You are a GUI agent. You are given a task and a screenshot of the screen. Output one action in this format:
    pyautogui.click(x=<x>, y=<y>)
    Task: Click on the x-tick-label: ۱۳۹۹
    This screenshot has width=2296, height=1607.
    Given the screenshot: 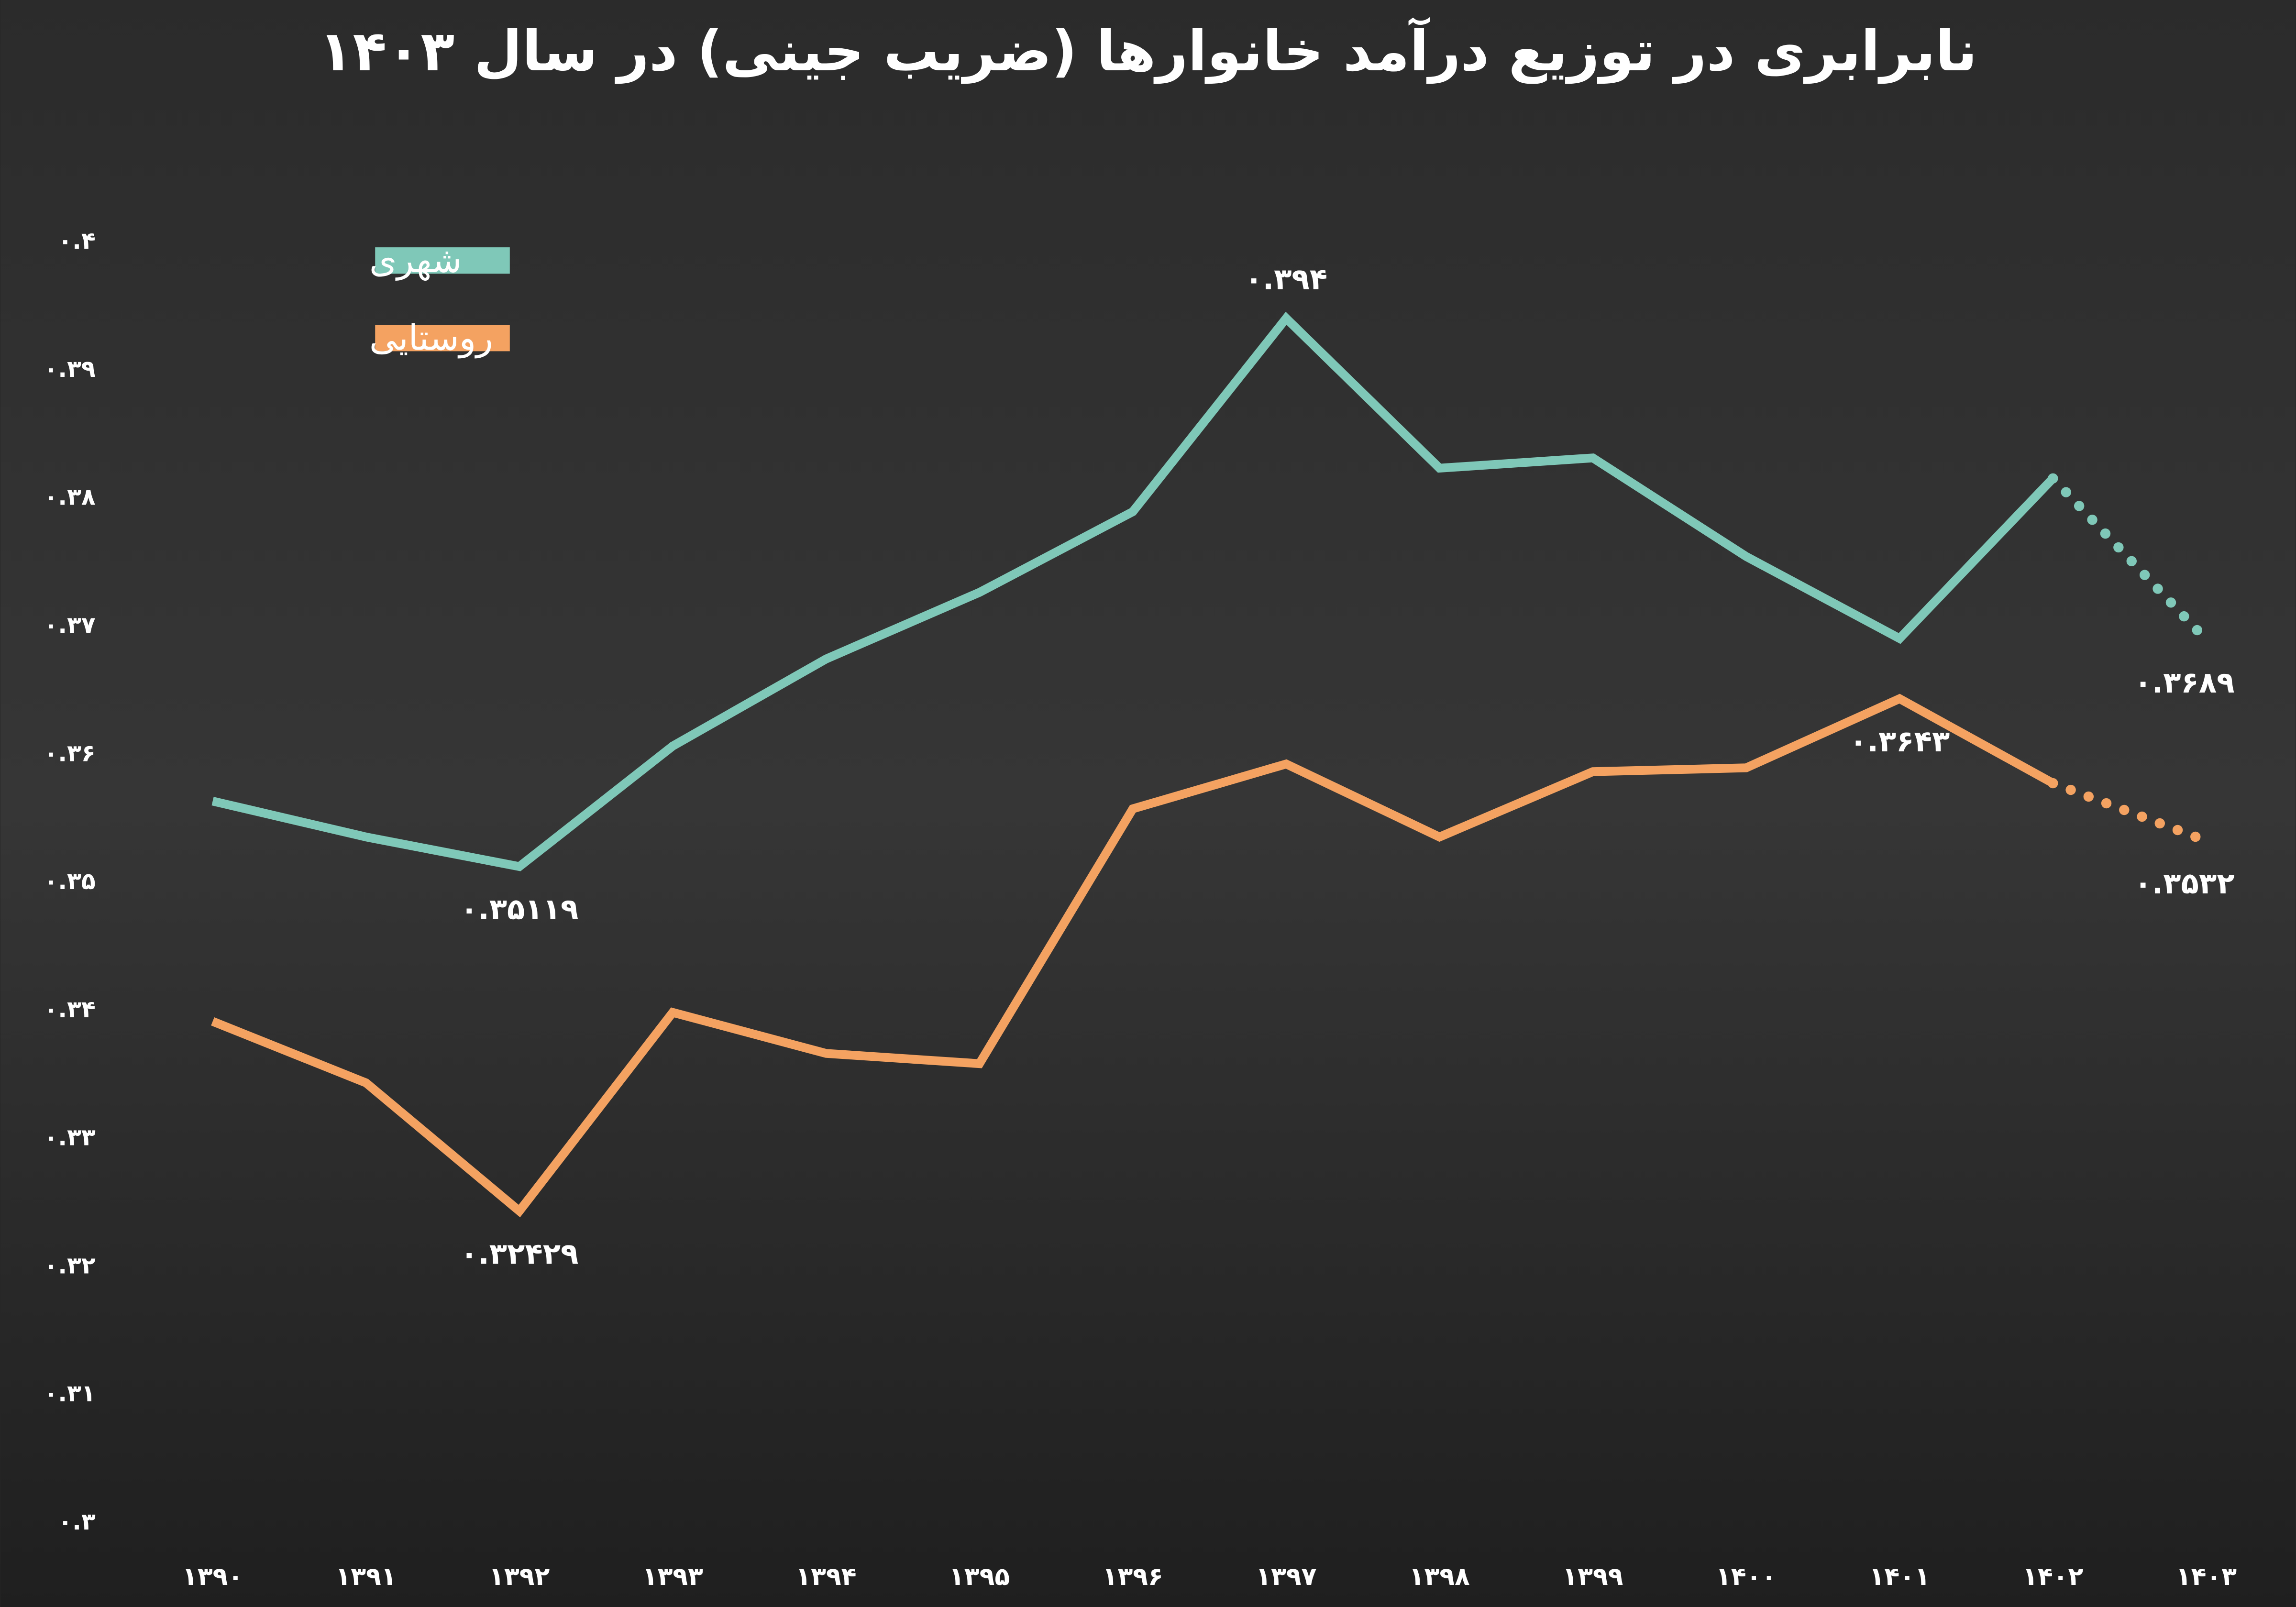 What is the action you would take?
    pyautogui.click(x=1593, y=1577)
    